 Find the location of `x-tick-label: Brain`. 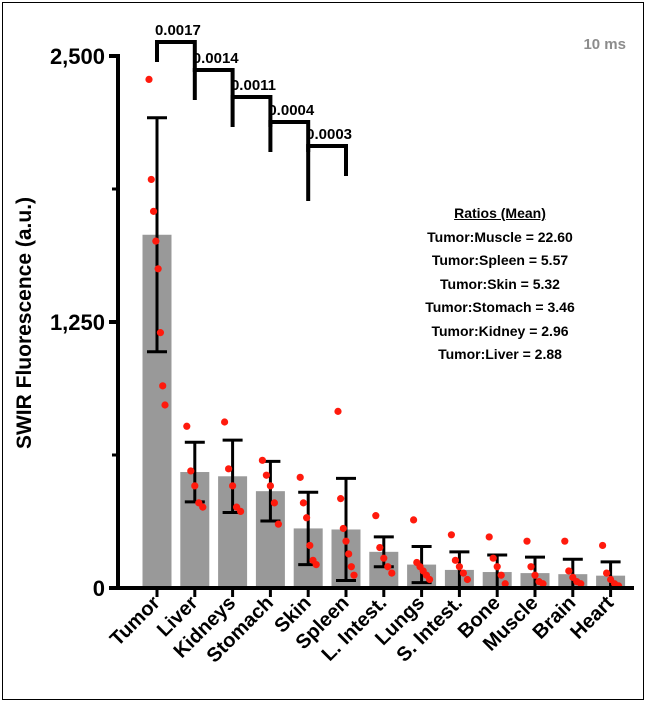

x-tick-label: Brain is located at coordinates (555, 618).